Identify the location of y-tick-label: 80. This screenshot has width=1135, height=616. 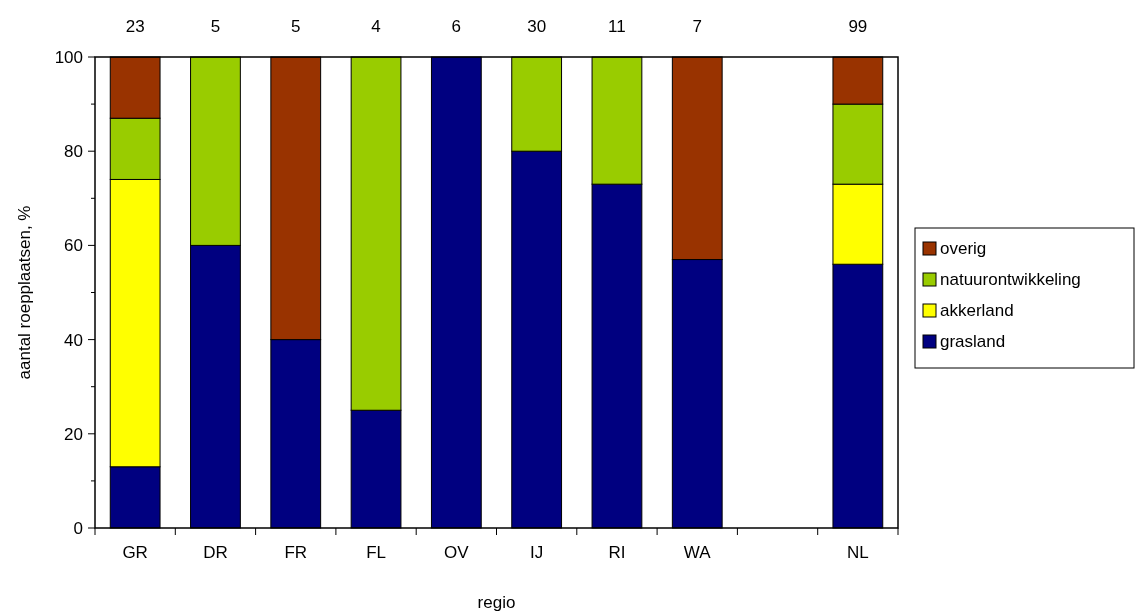
(73, 152).